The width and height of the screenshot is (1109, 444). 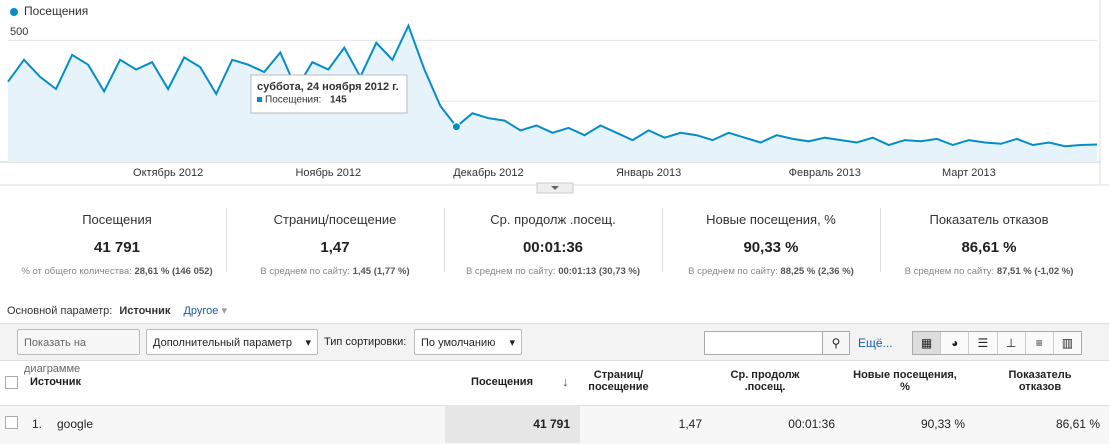 What do you see at coordinates (618, 381) in the screenshot?
I see `header-pages: Страниц/ посещение` at bounding box center [618, 381].